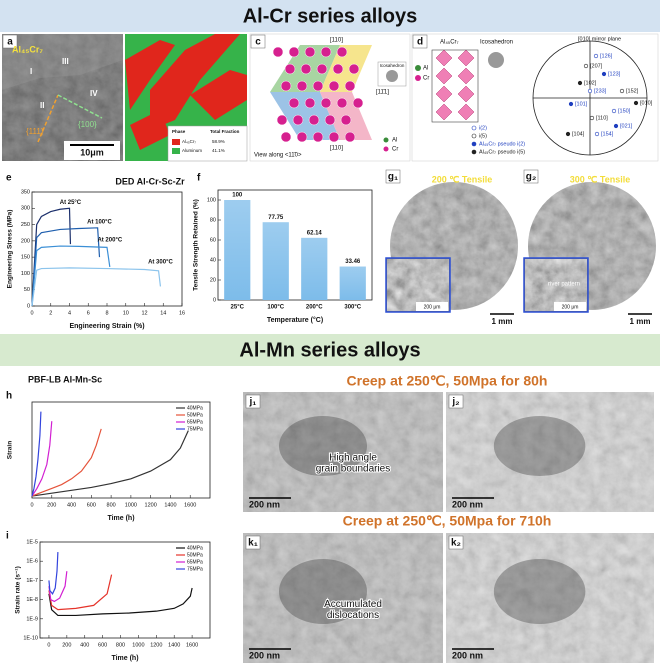 This screenshot has height=672, width=660. I want to click on x-tick-label: 600, so click(102, 645).